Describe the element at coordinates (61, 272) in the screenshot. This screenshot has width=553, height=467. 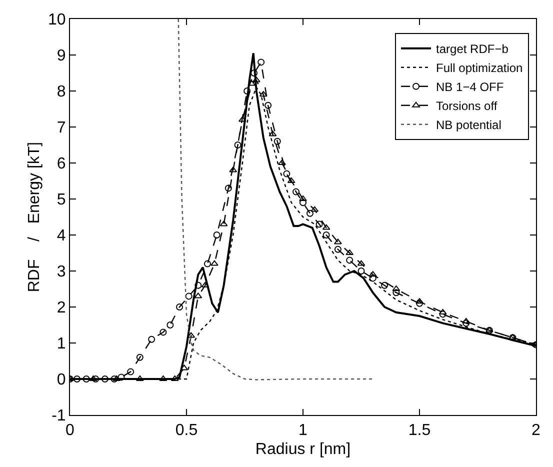
I see `y-tick-label: 3` at that location.